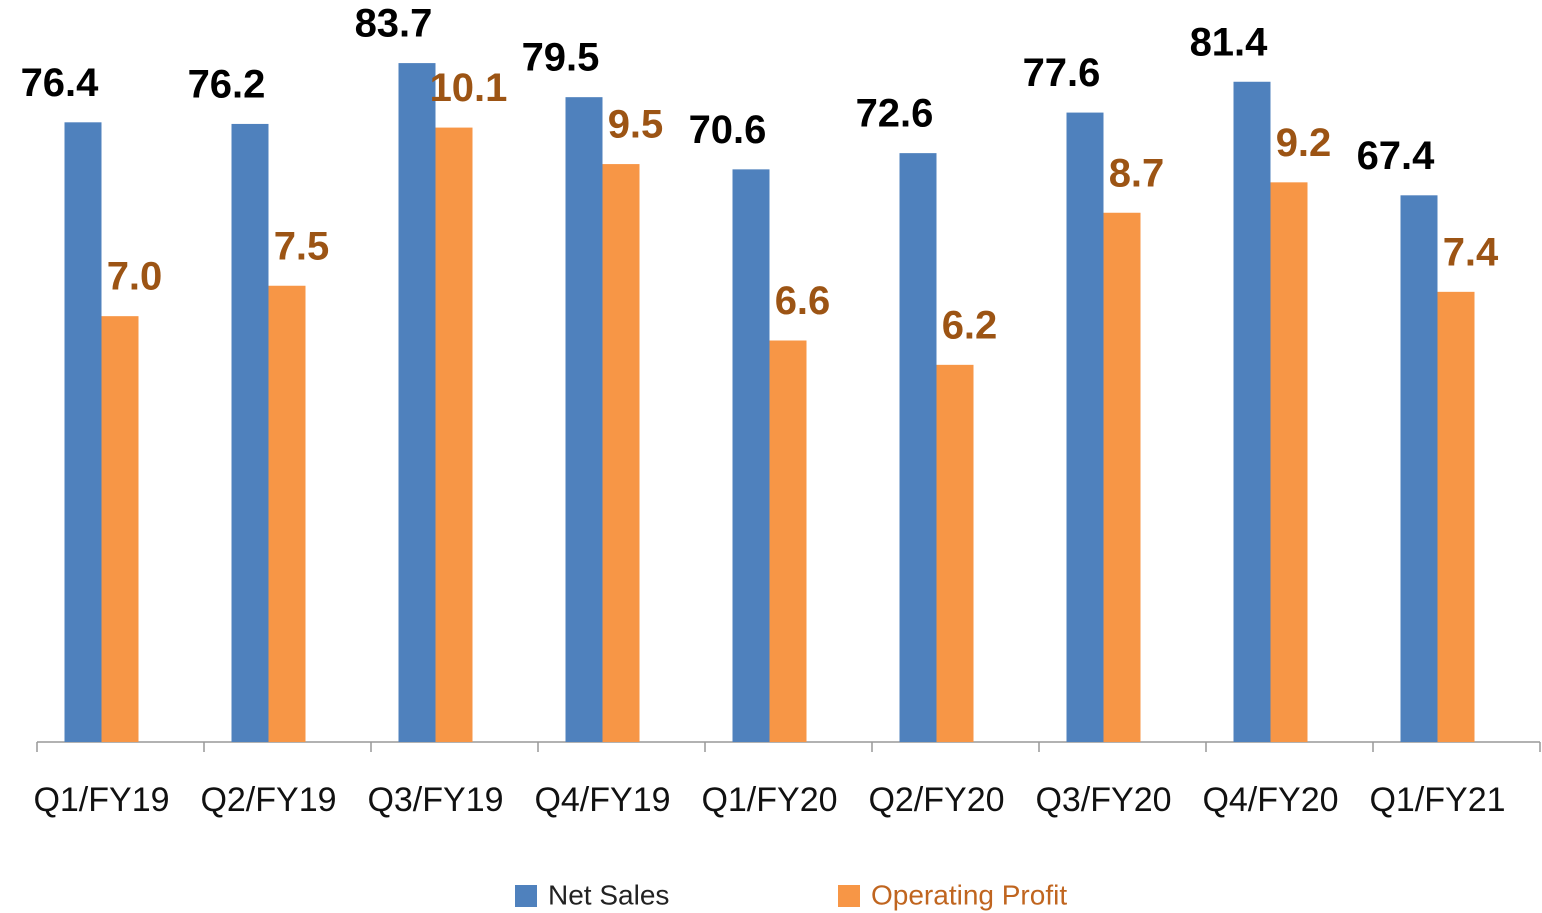 The image size is (1542, 913). I want to click on data-label: 7.5, so click(302, 246).